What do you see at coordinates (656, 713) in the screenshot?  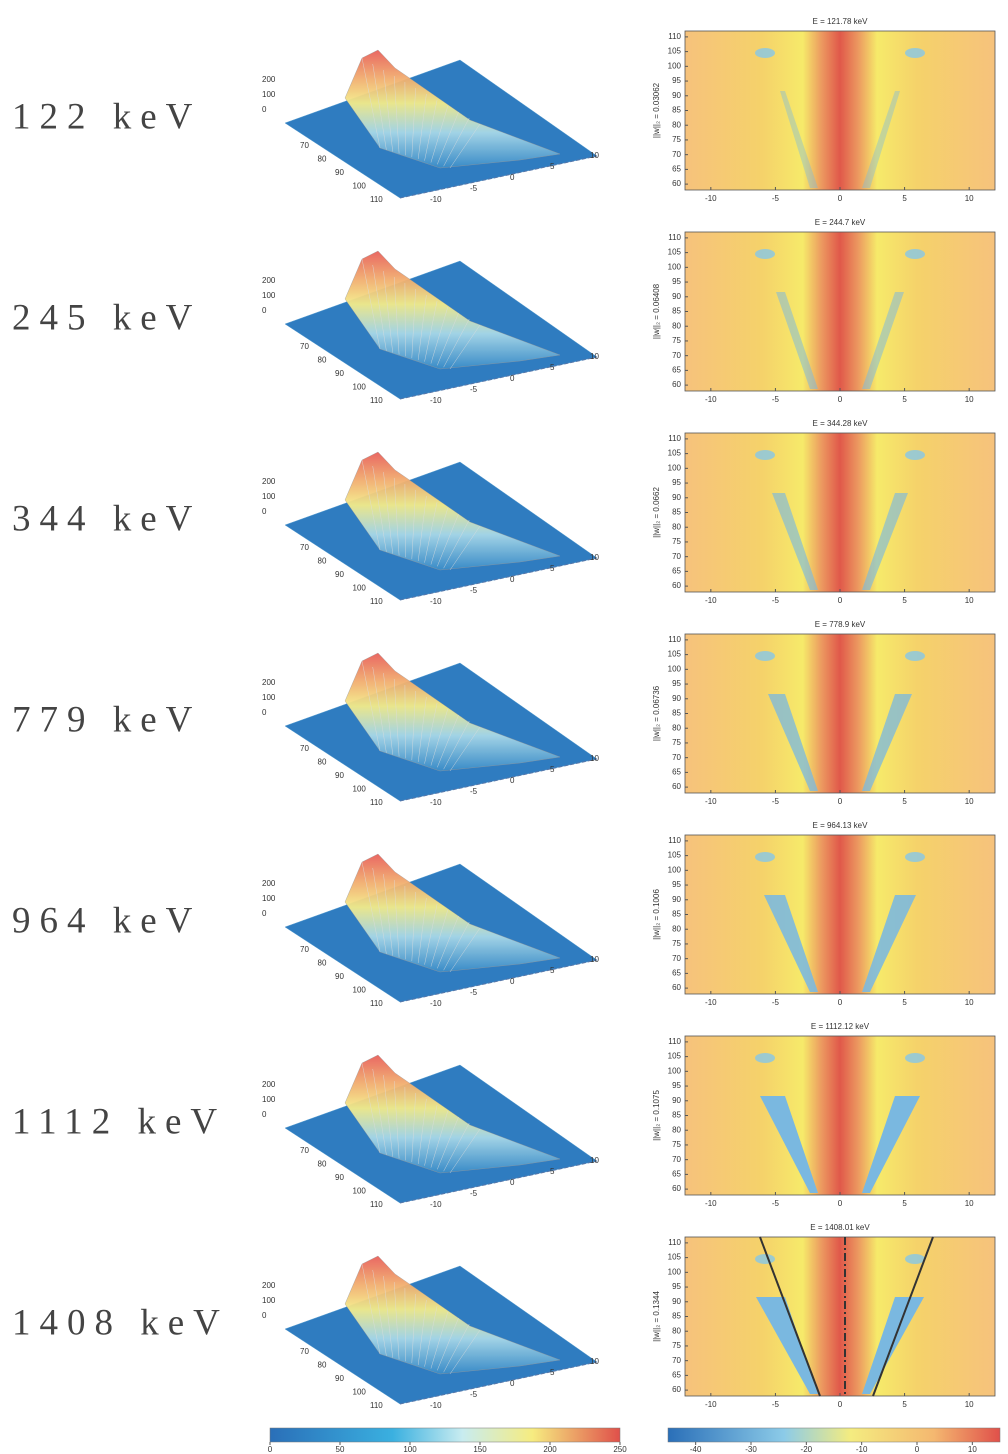 I see `heatmap-ylabel: ||w||₂ = 0.06736` at bounding box center [656, 713].